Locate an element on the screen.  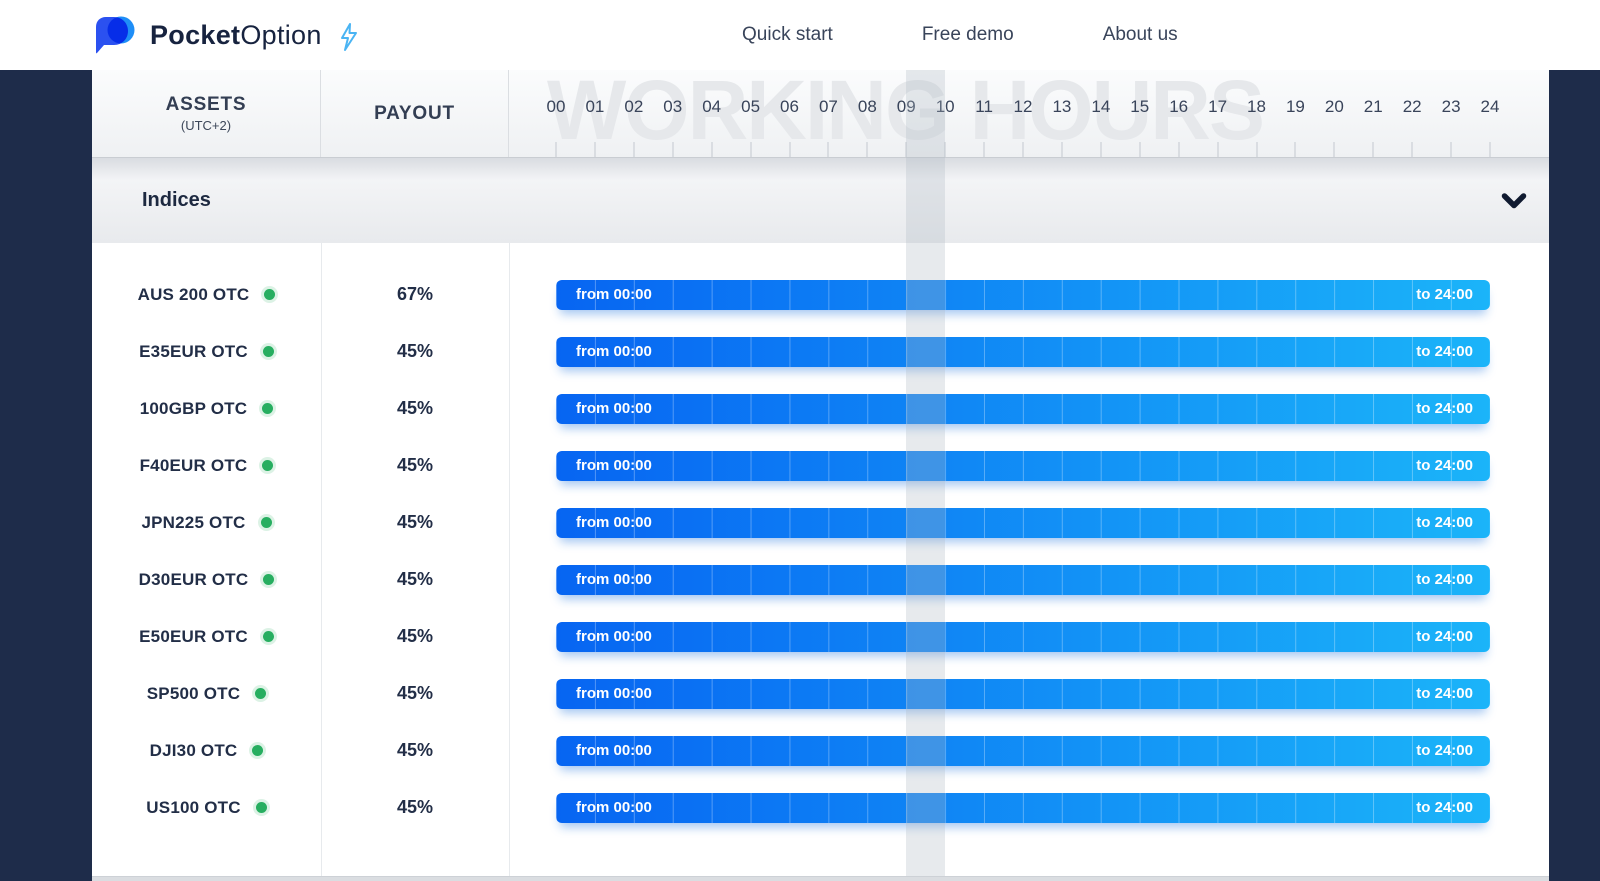
hour-label: 14 is located at coordinates (1101, 106).